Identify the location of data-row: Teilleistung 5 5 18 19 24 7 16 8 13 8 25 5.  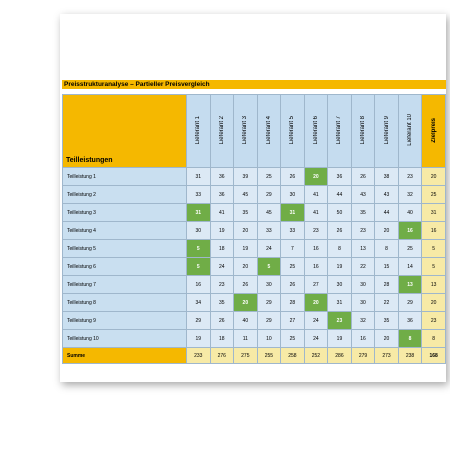
(254, 248).